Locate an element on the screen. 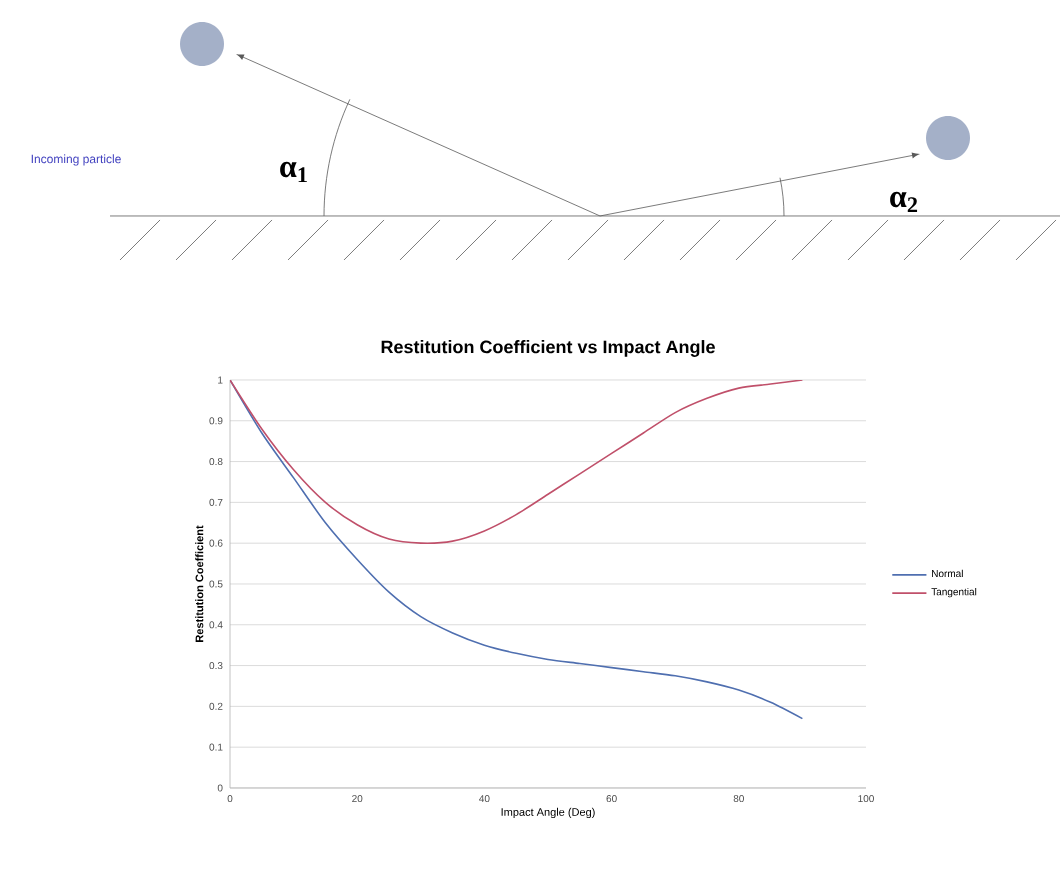 This screenshot has width=1064, height=870. text: α$_{1}$ is located at coordinates (293, 172).